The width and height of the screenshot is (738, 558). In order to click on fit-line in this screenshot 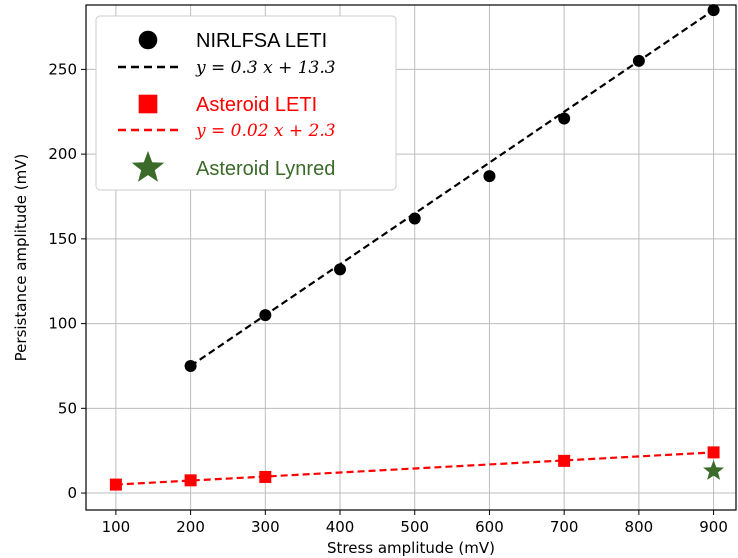, I will do `click(414, 468)`.